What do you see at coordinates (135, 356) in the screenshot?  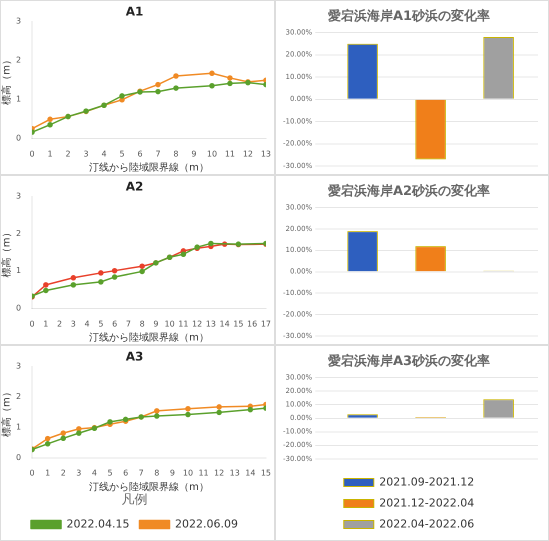 I see `chart-title: A3` at bounding box center [135, 356].